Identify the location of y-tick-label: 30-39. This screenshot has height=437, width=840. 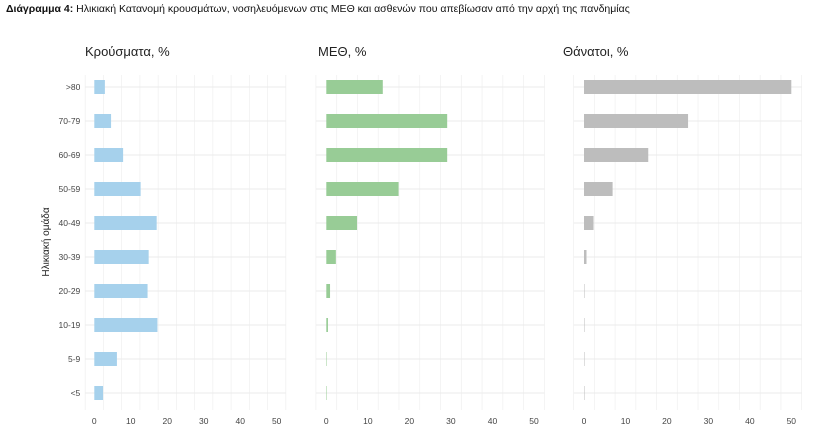
(70, 257).